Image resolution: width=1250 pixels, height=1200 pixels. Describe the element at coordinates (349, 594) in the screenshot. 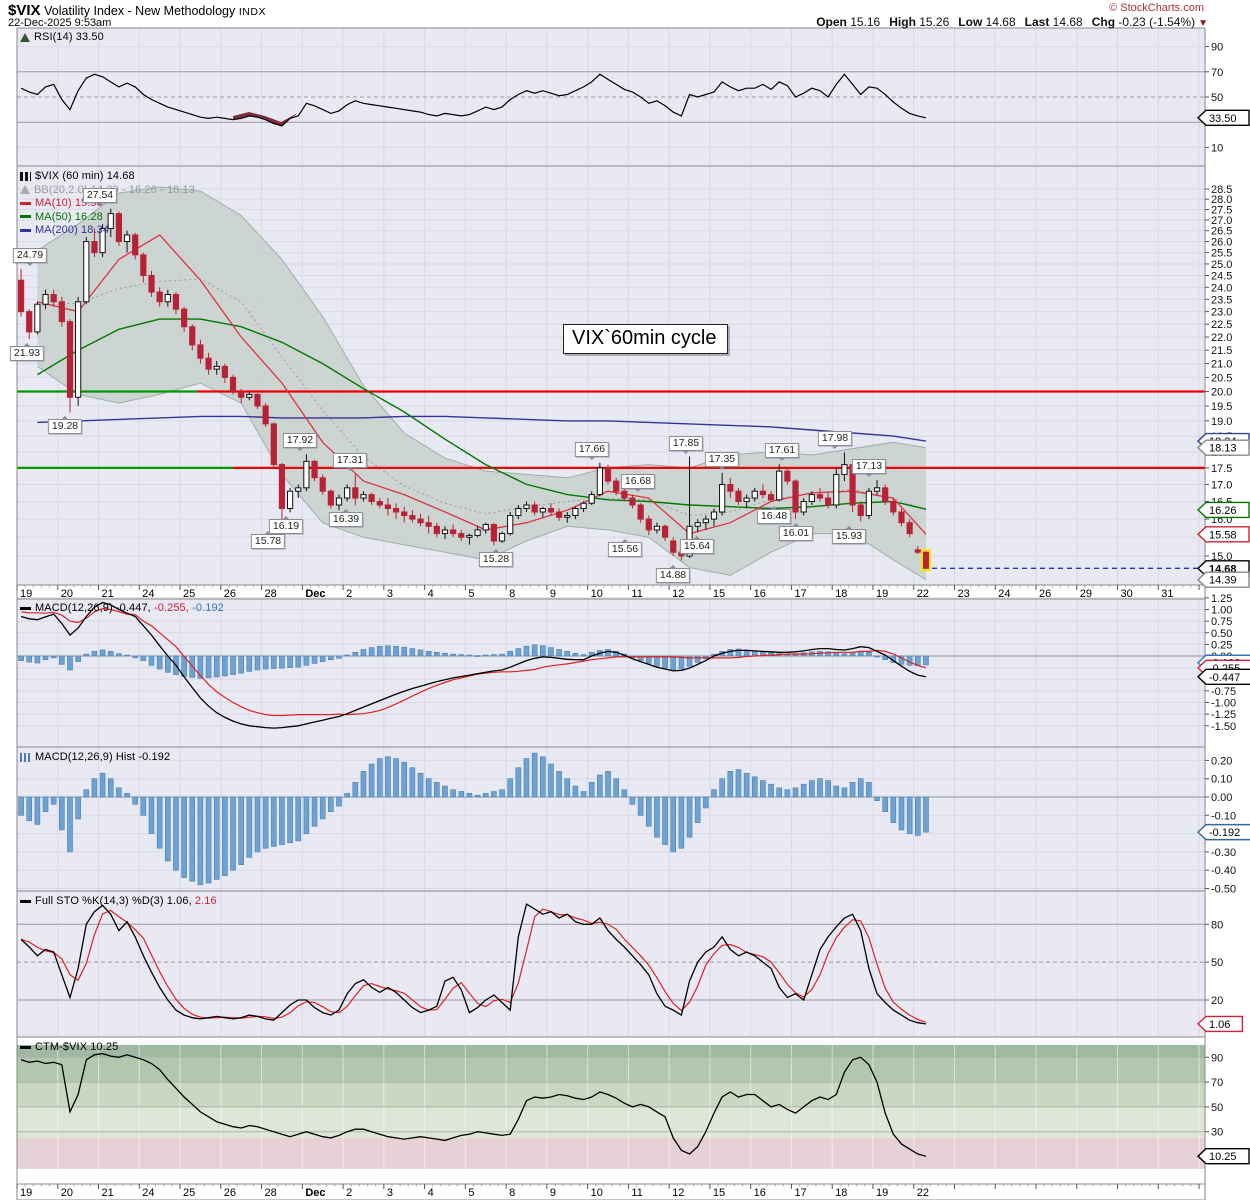

I see `date-tick-label: 2` at that location.